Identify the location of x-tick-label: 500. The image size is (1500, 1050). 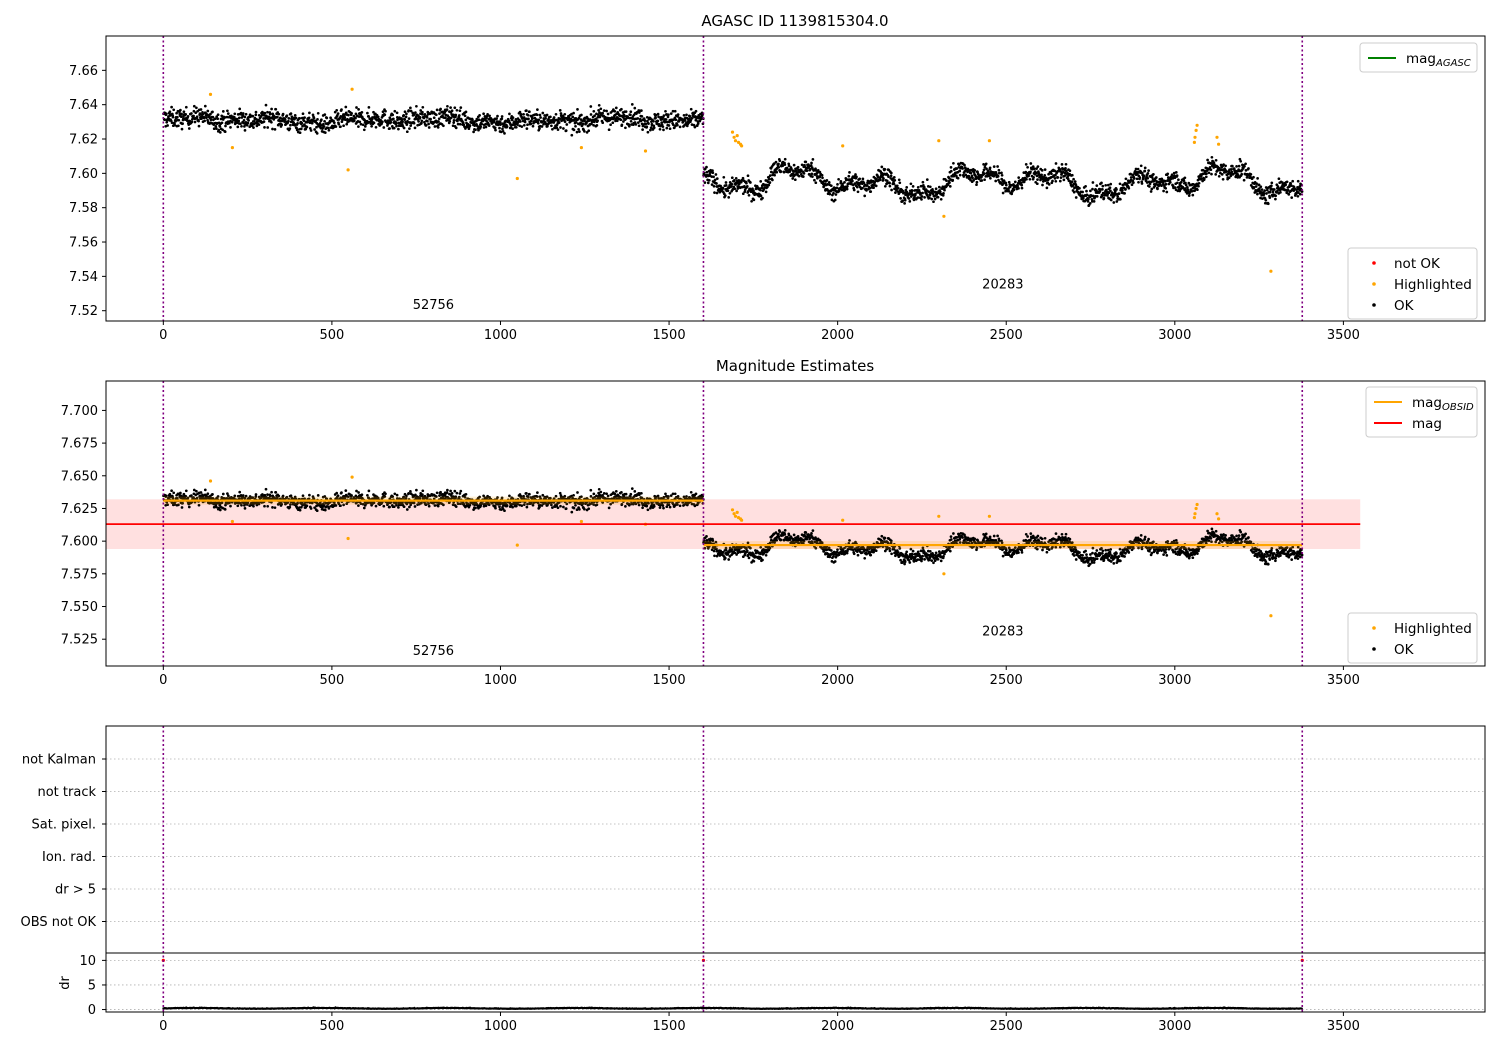
(331, 335).